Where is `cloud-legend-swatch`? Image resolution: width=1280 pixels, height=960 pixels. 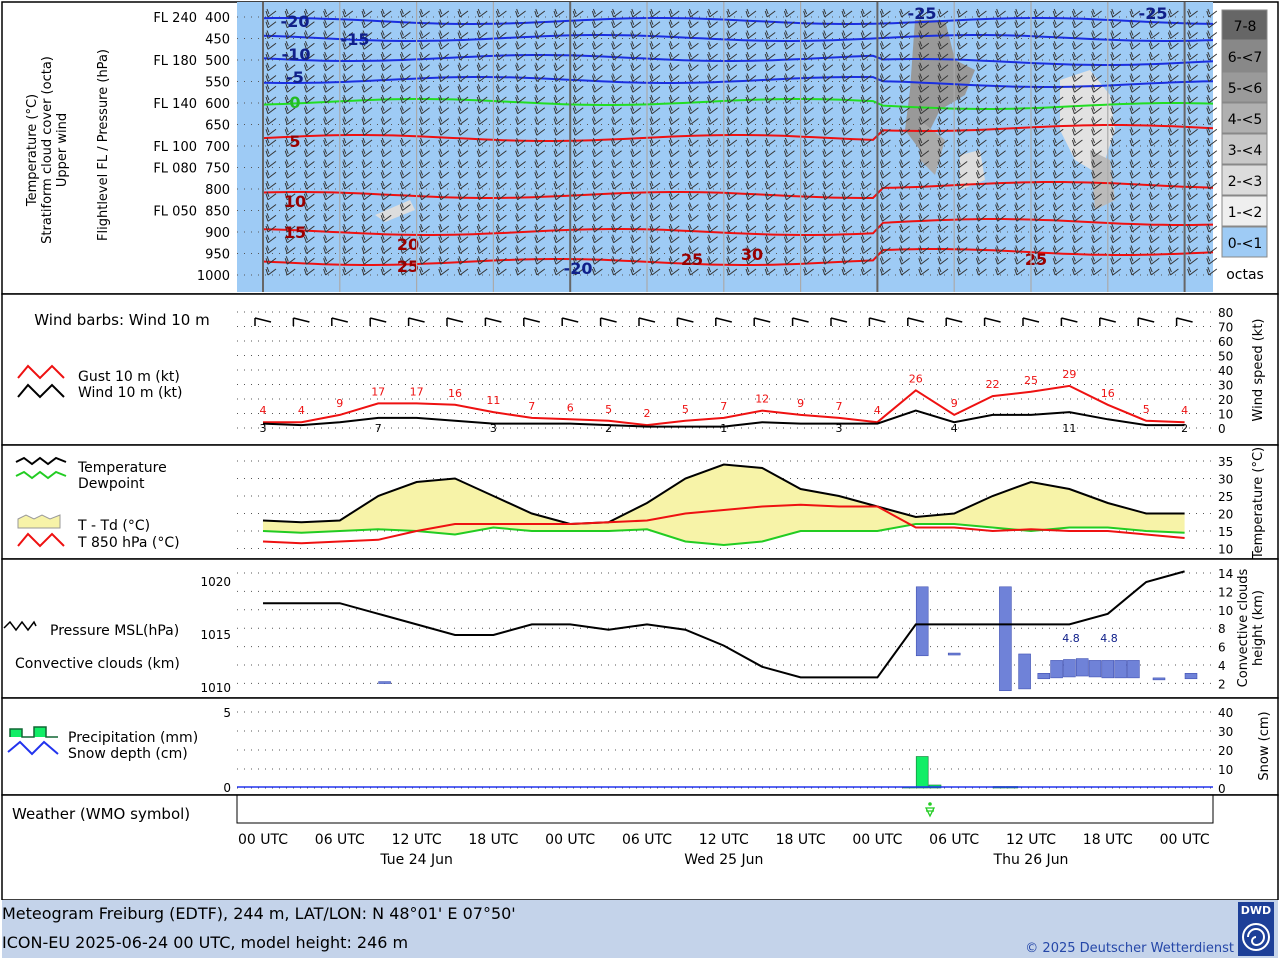 cloud-legend-swatch is located at coordinates (1244, 56).